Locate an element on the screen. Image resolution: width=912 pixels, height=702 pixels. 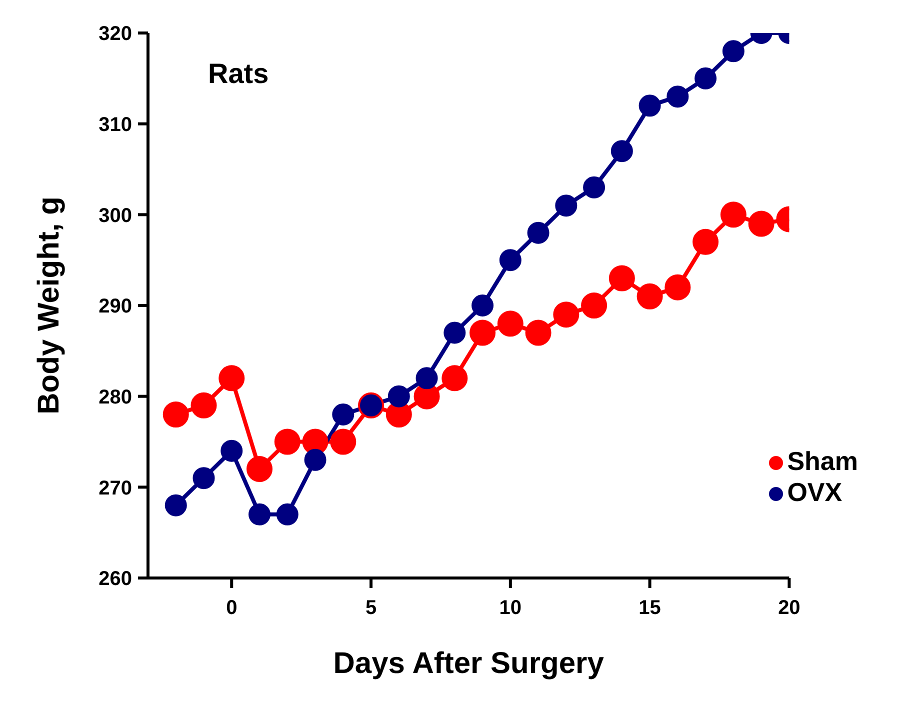
legend-label: OVX is located at coordinates (814, 492).